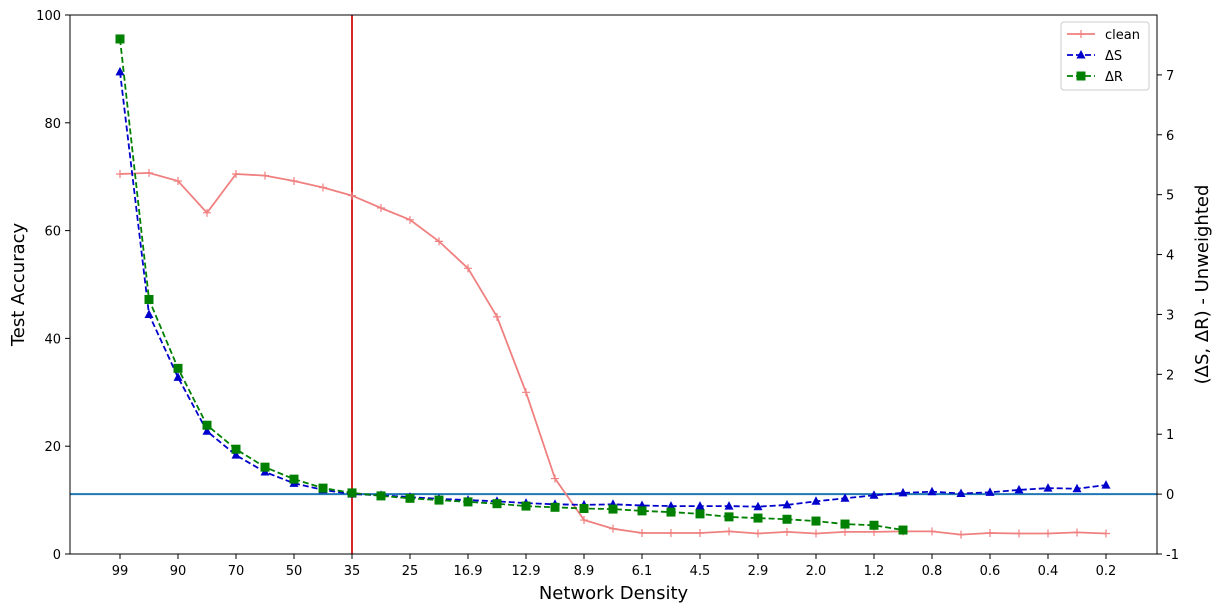 The height and width of the screenshot is (612, 1224). I want to click on y-left-tick-label: 100, so click(48, 16).